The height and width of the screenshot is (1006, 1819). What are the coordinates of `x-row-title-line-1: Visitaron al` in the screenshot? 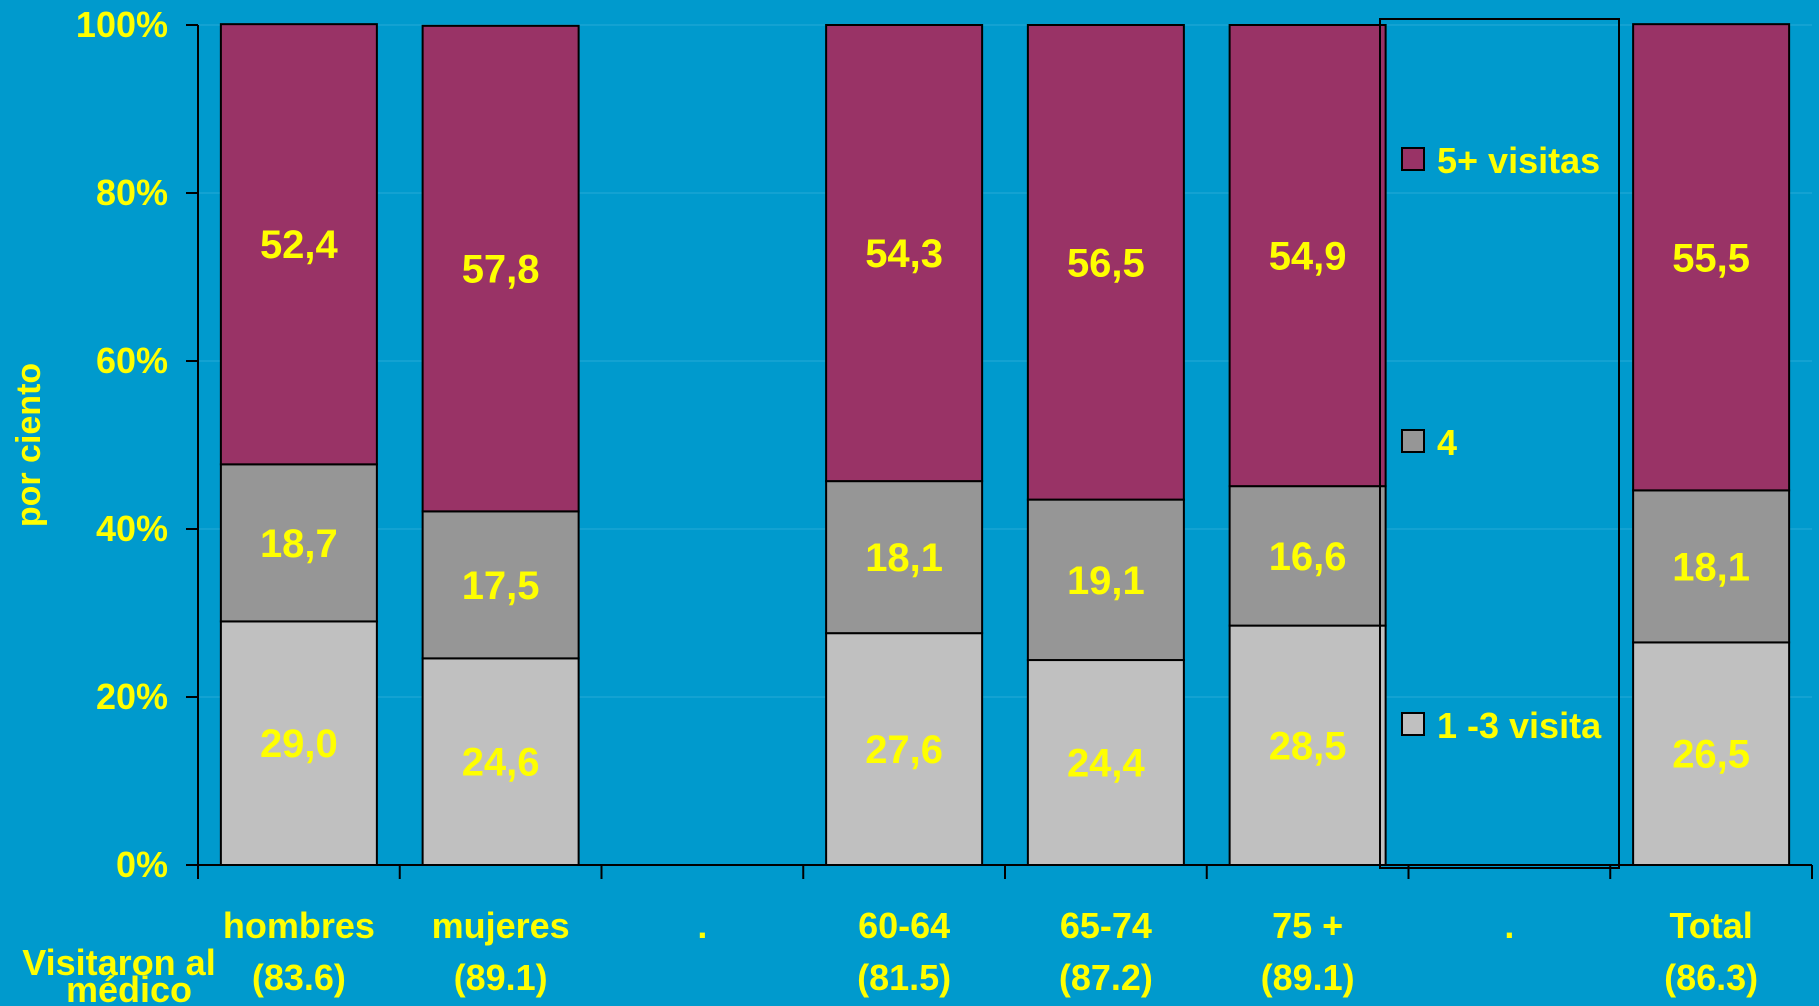 It's located at (118, 962).